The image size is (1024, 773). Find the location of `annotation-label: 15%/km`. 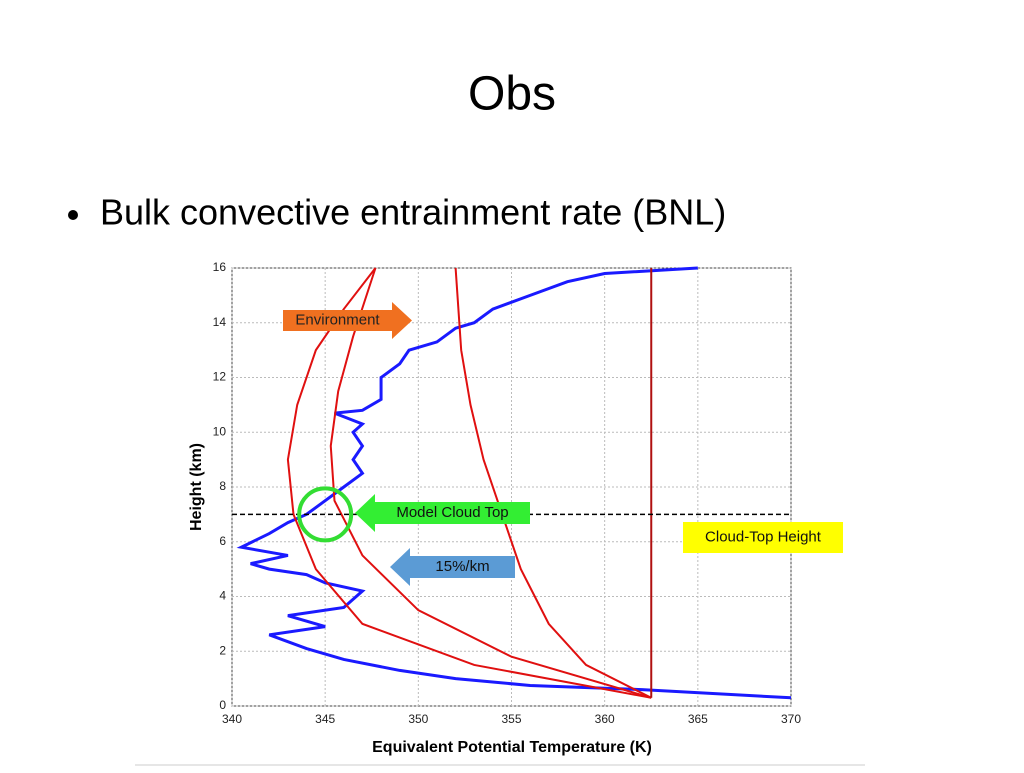

annotation-label: 15%/km is located at coordinates (462, 566).